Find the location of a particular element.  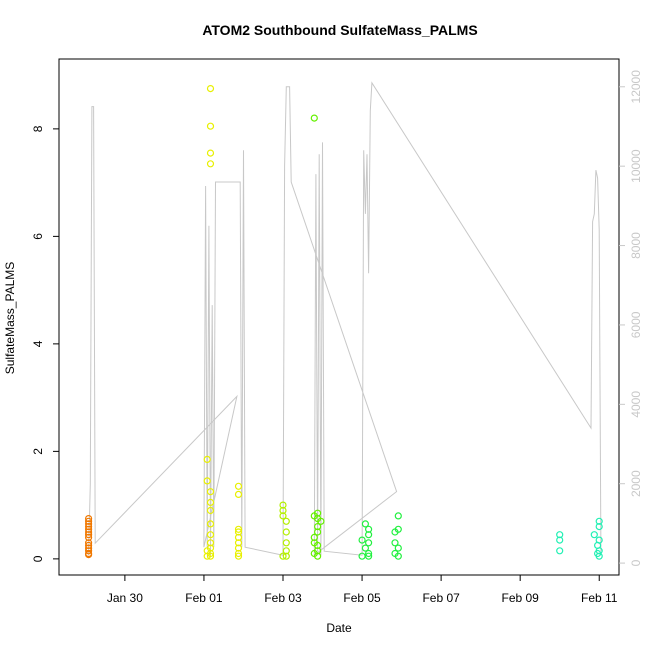

x-tick-label: Jan 30 is located at coordinates (125, 598).